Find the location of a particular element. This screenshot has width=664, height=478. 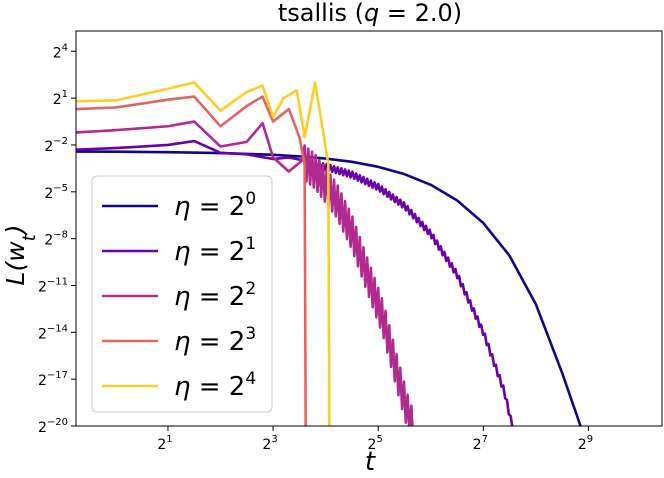

y-tick-label-3: 2−5 is located at coordinates (56, 192).